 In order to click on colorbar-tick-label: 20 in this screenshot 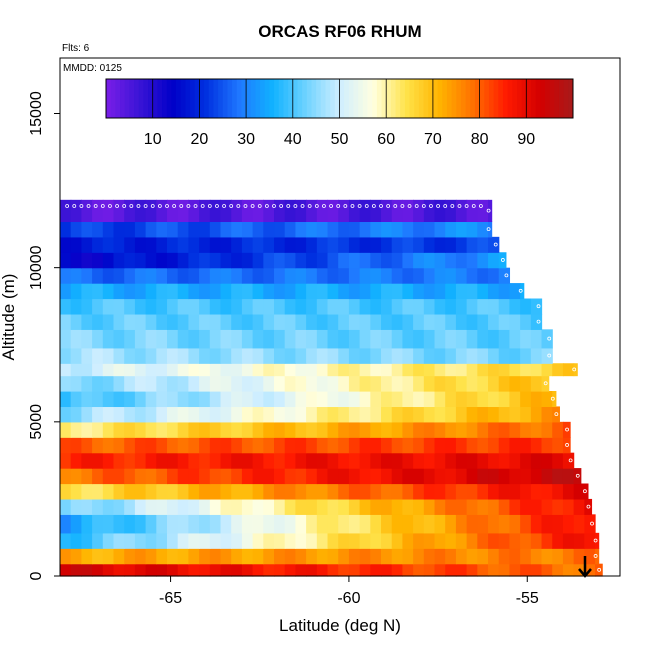, I will do `click(200, 139)`.